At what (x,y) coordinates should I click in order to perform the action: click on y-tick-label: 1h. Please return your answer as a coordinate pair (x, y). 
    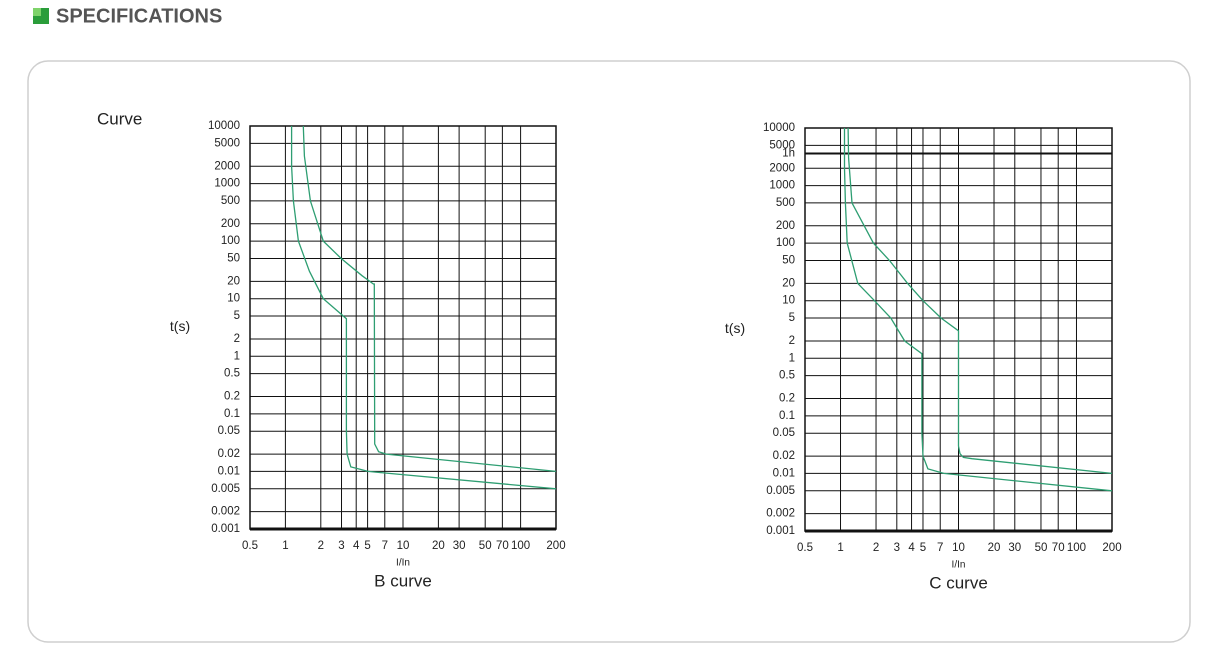
    Looking at the image, I should click on (788, 154).